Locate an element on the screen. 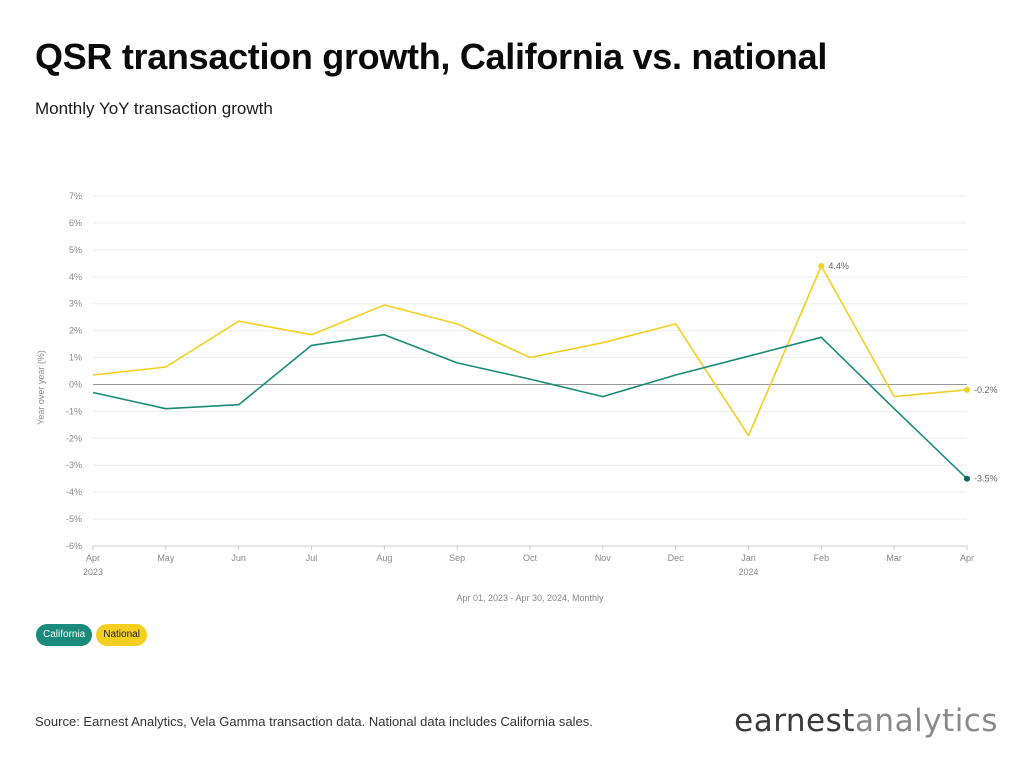  y-tick-label: 3% is located at coordinates (75, 304).